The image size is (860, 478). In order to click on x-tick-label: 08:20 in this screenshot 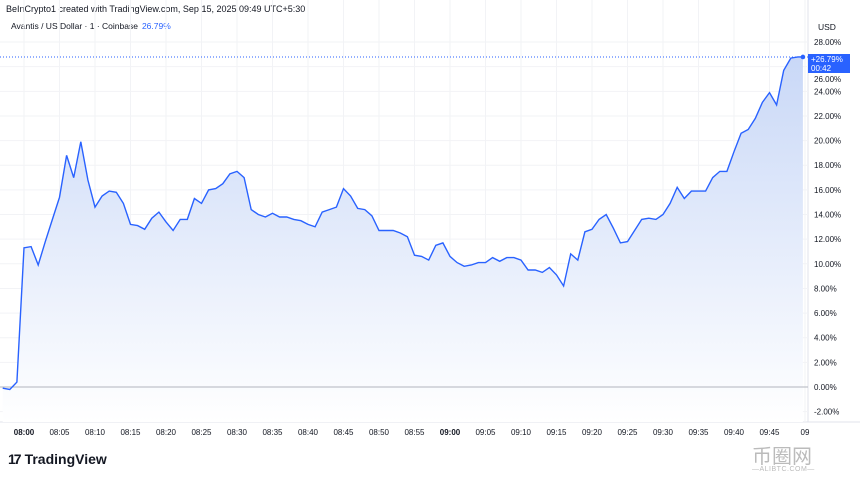, I will do `click(166, 432)`.